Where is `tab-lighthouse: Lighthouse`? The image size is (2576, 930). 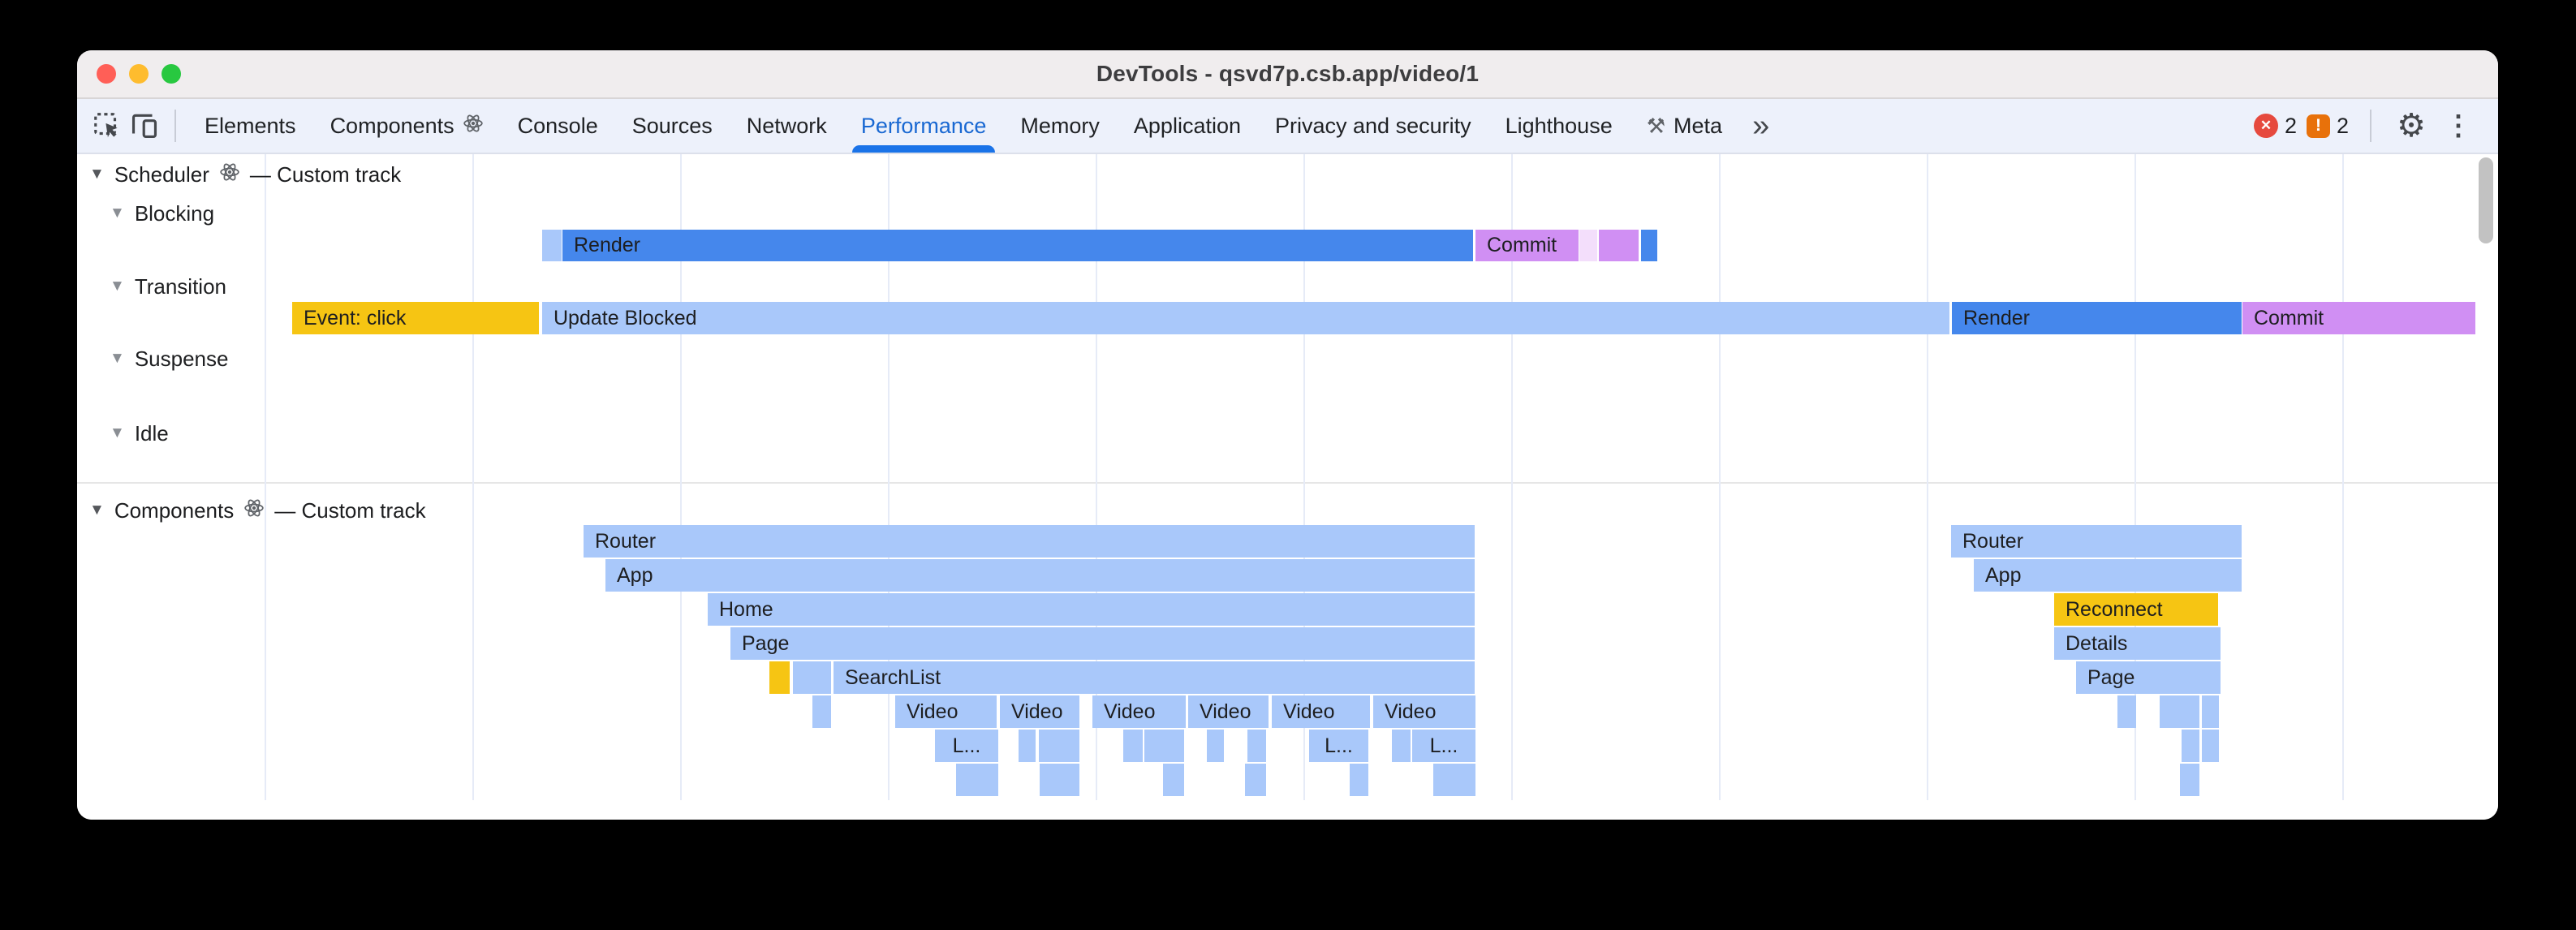
tab-lighthouse: Lighthouse is located at coordinates (1559, 126).